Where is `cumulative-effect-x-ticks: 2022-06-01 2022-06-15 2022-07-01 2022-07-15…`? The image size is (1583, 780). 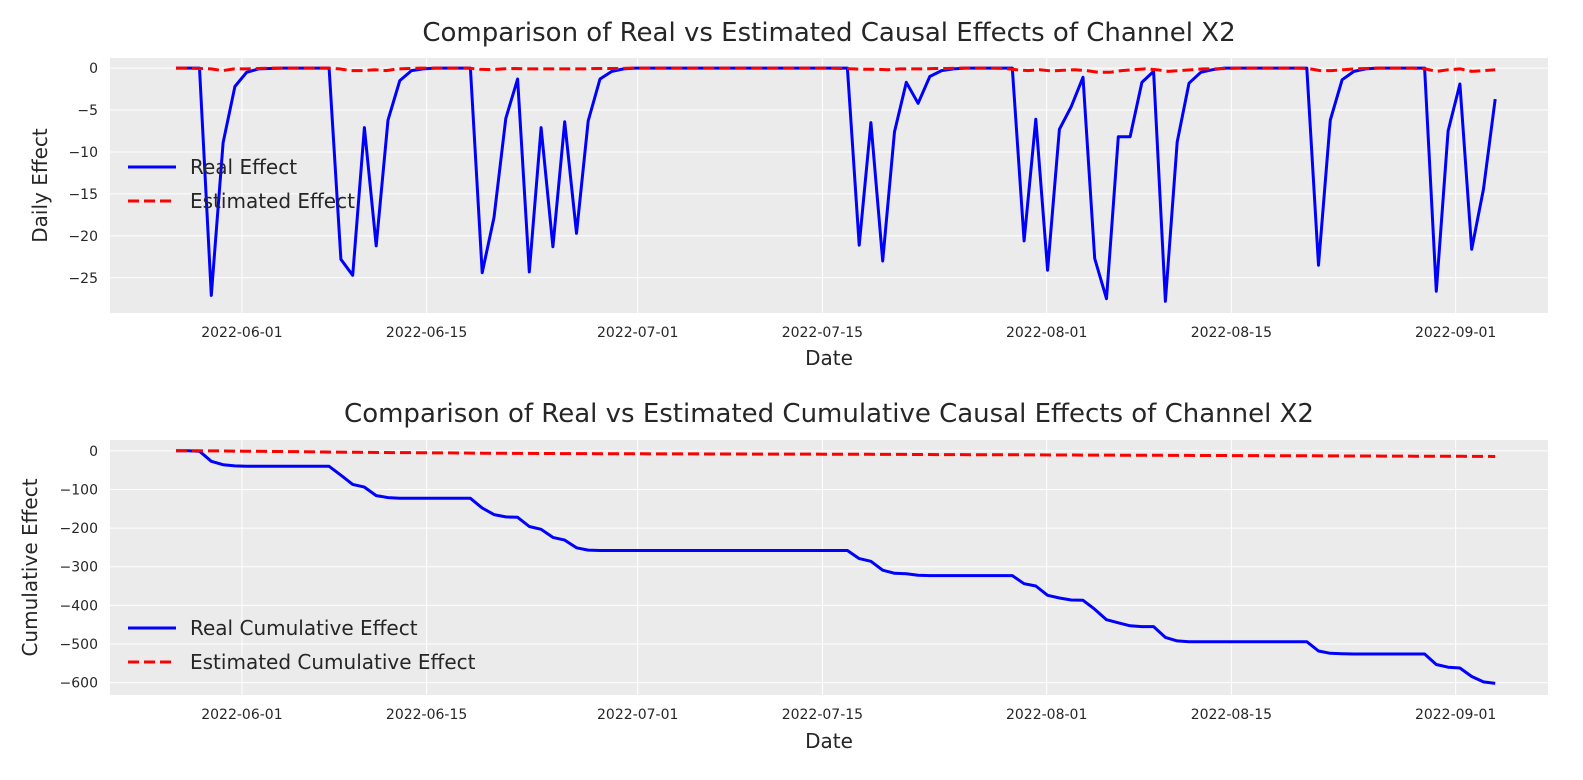 cumulative-effect-x-ticks: 2022-06-01 2022-06-15 2022-07-01 2022-07-15… is located at coordinates (848, 715).